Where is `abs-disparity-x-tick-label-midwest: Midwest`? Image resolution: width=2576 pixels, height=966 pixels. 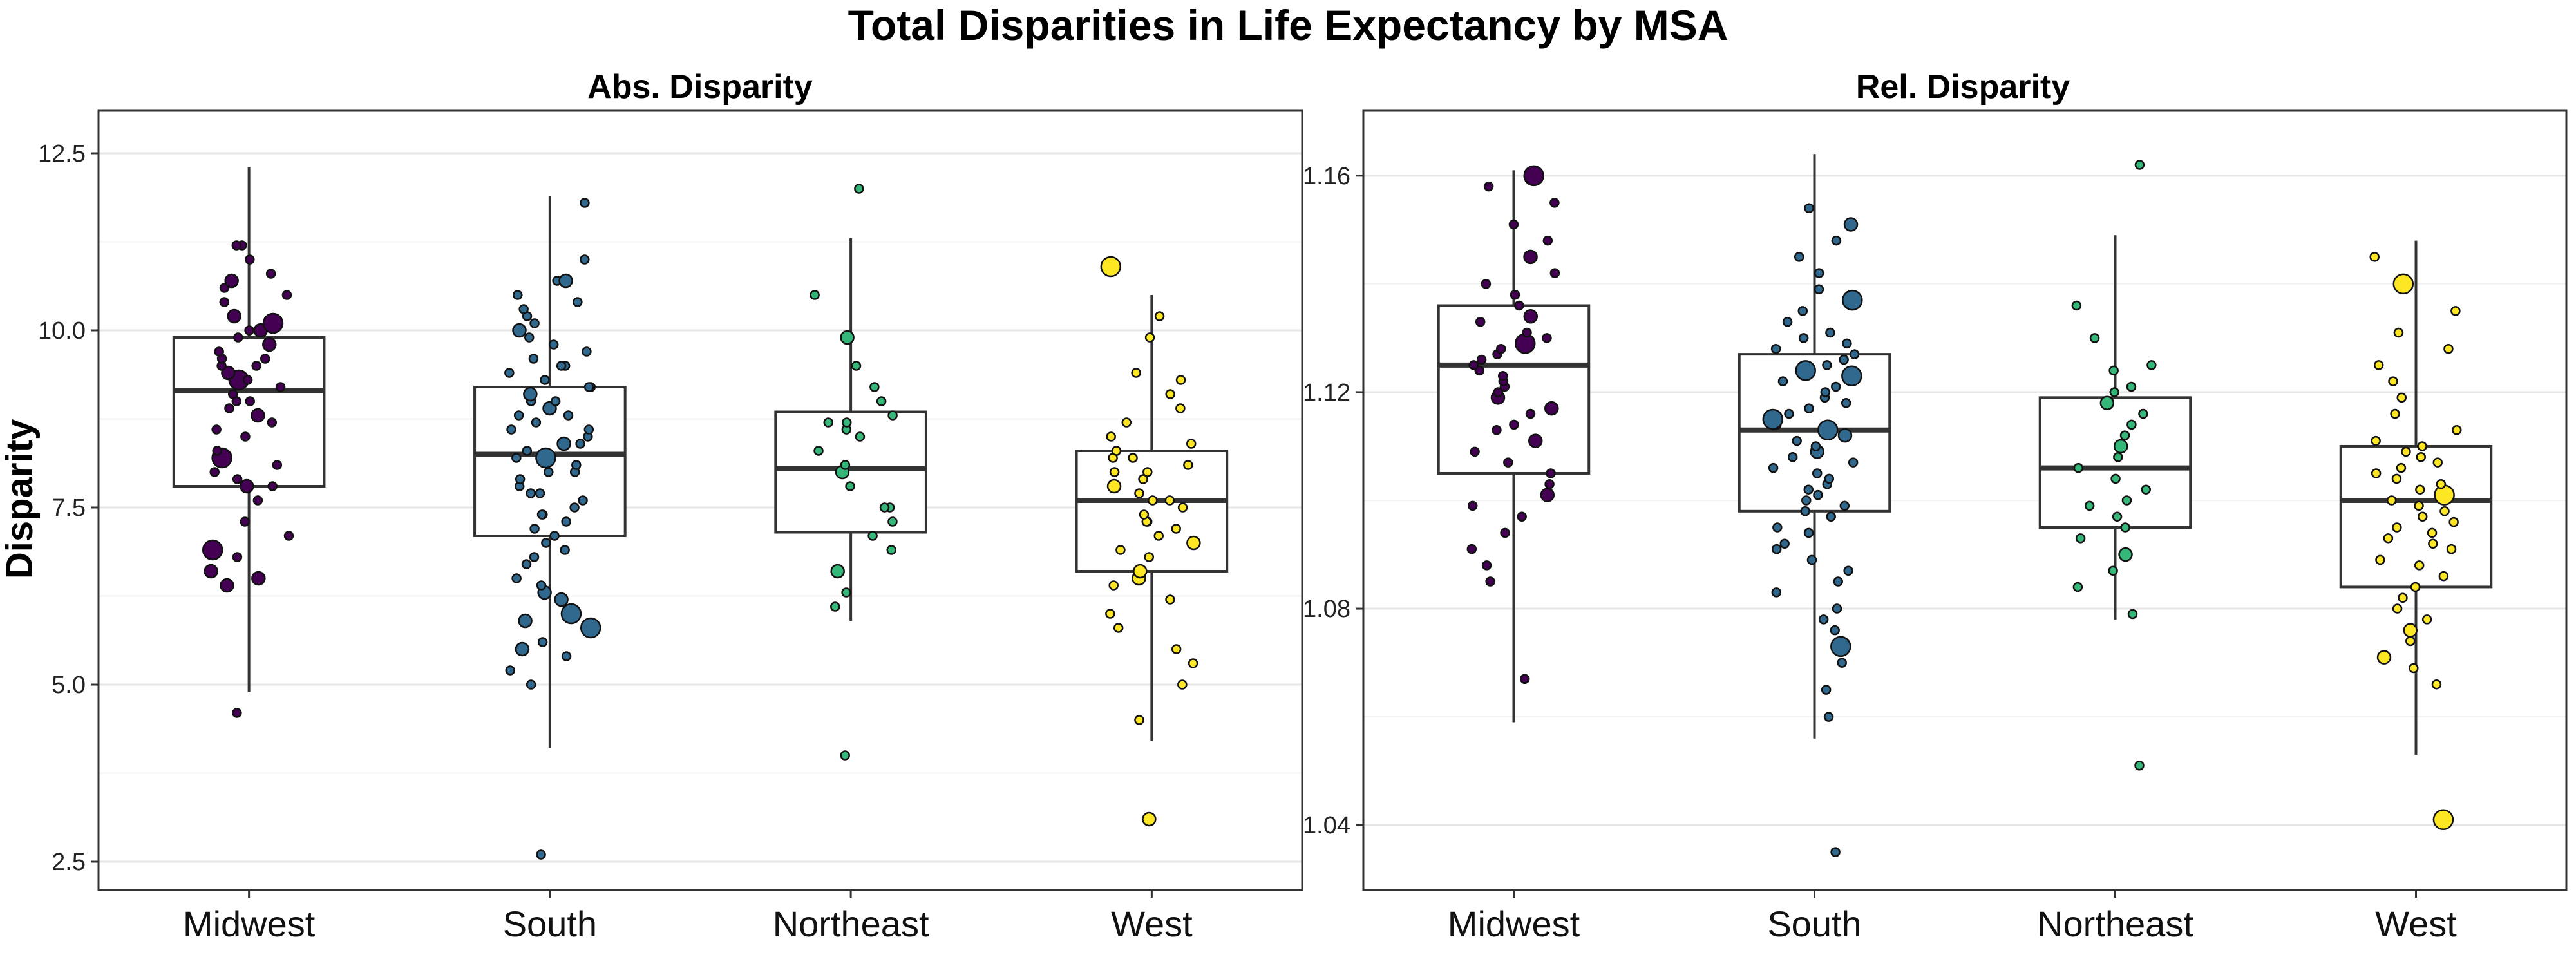
abs-disparity-x-tick-label-midwest: Midwest is located at coordinates (249, 924).